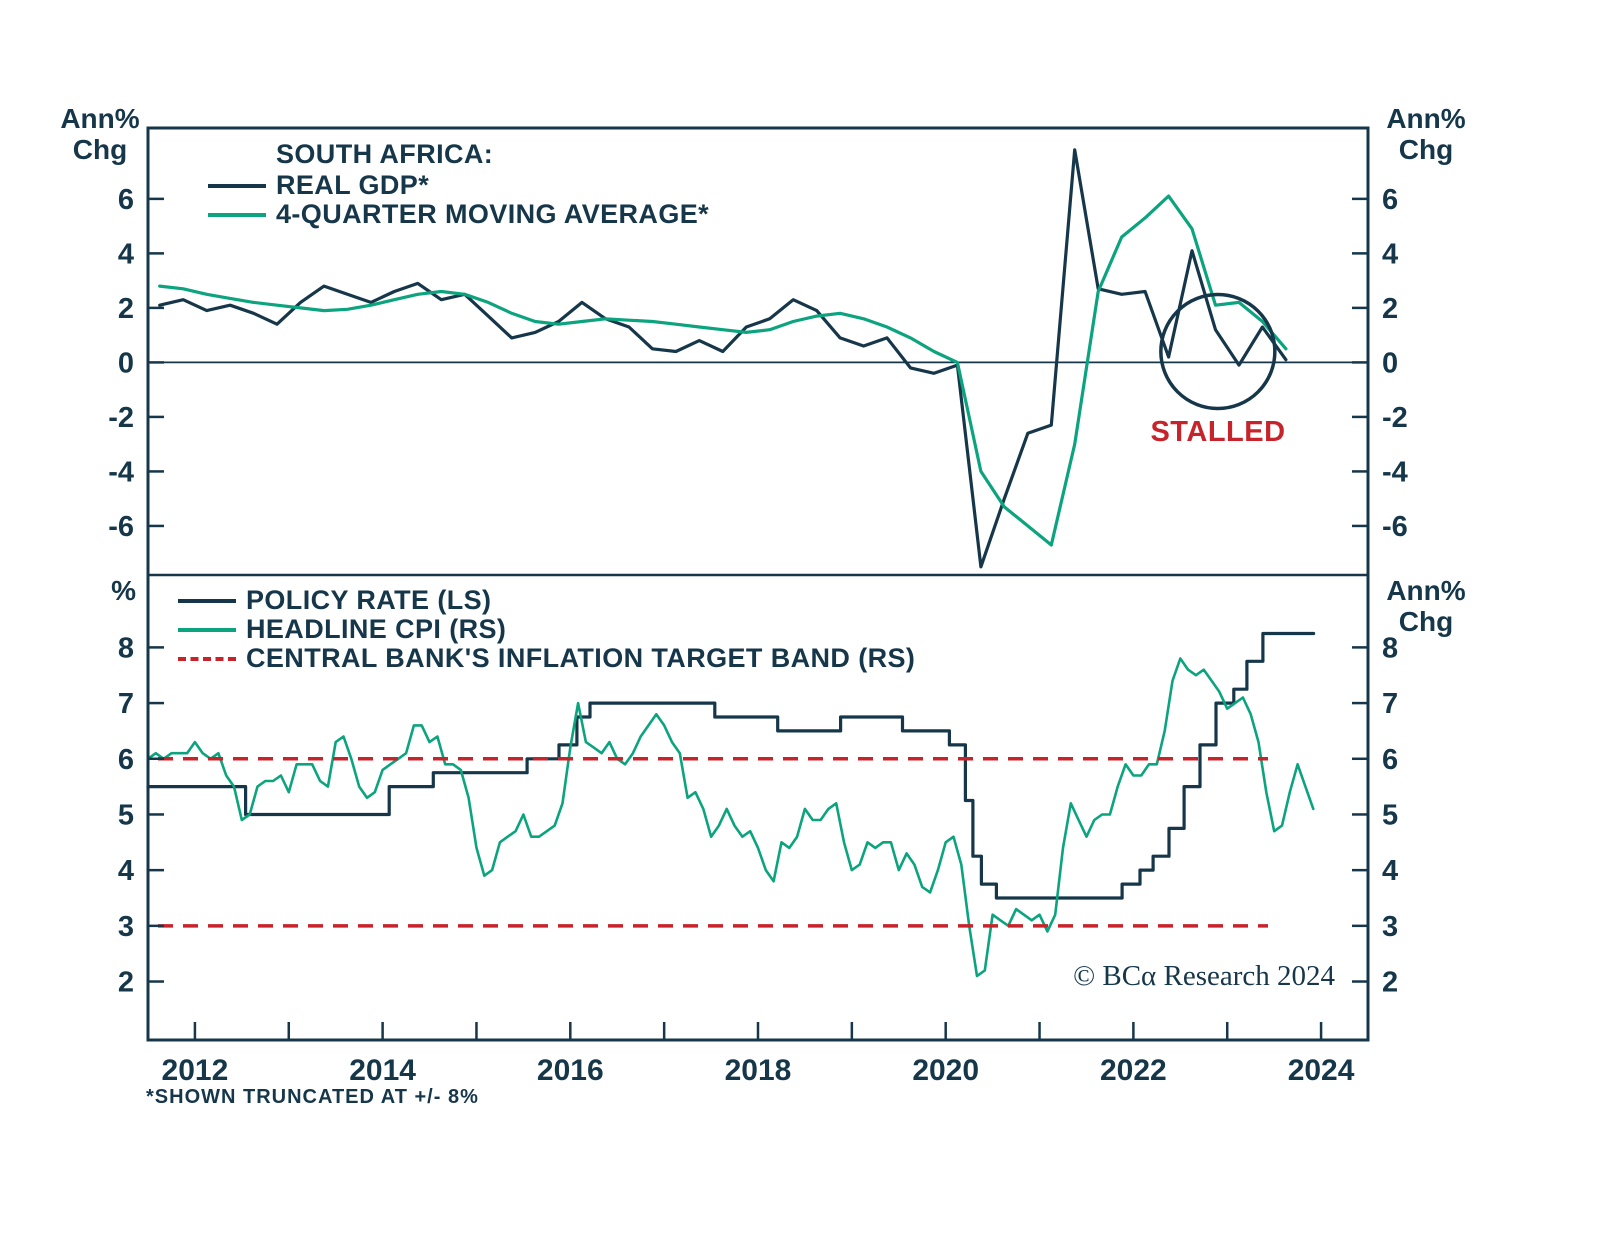 This screenshot has height=1237, width=1600. I want to click on legend-item-4-quarter-moving-average: 4-QUARTER MOVING AVERAGE*, so click(459, 214).